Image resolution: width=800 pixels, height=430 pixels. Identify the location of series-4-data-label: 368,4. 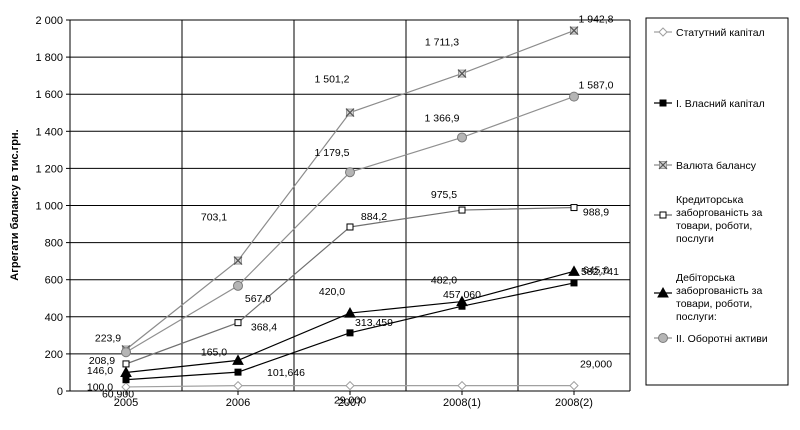
(264, 328).